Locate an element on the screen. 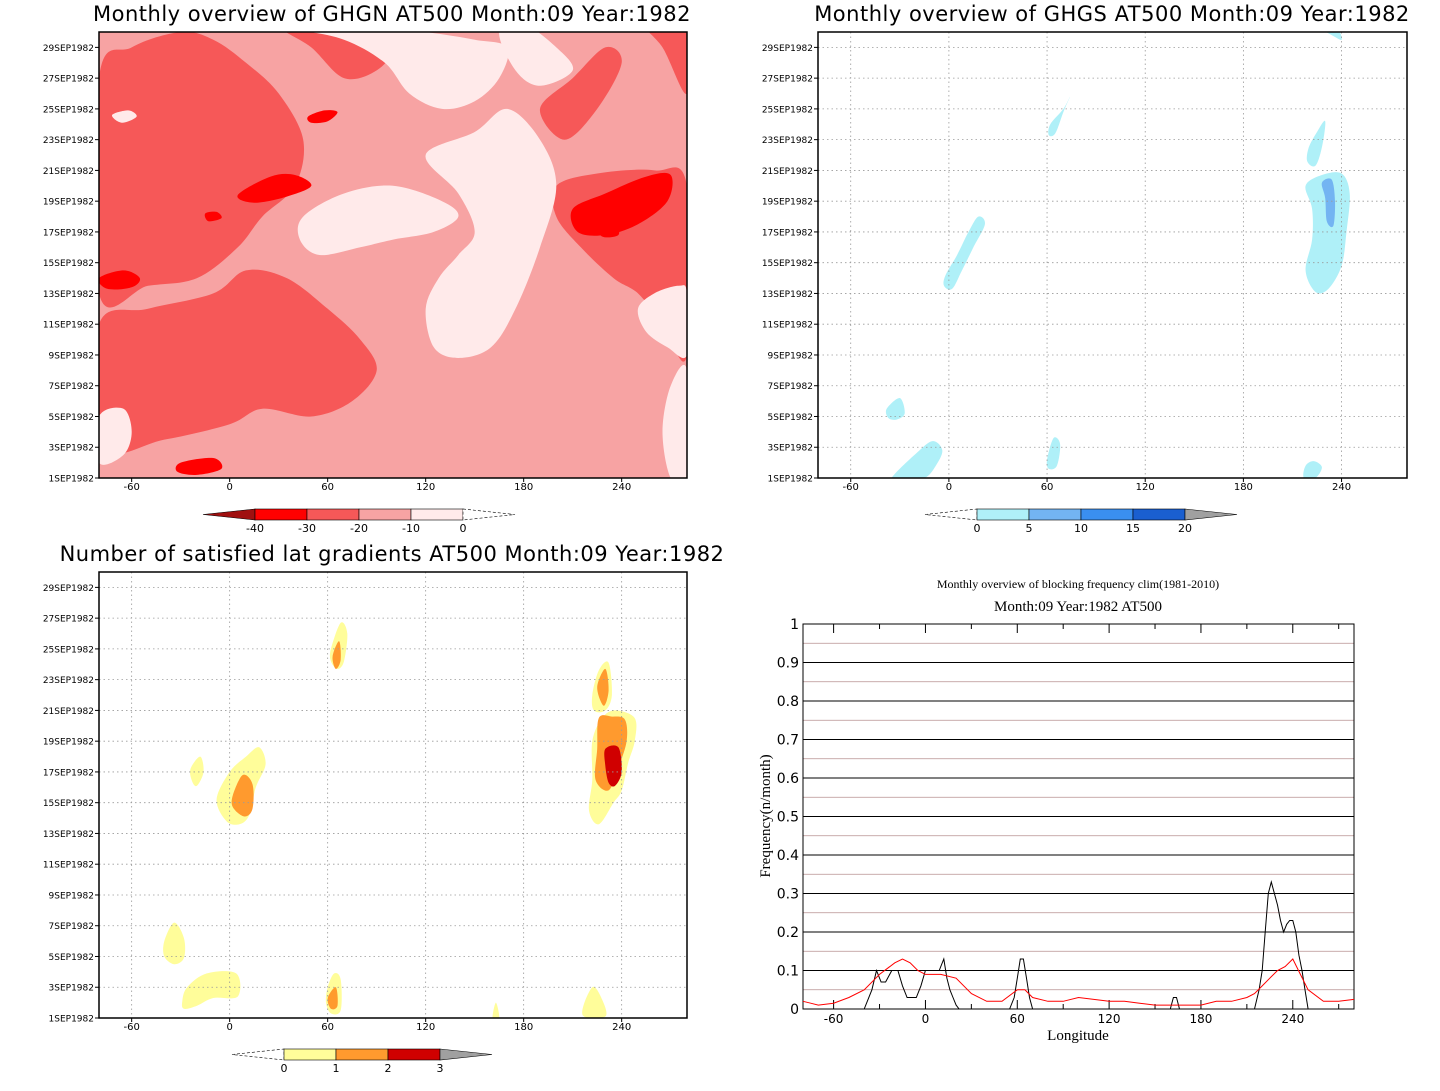  ghgs-ytick-label: 21SEP1982 is located at coordinates (787, 172).